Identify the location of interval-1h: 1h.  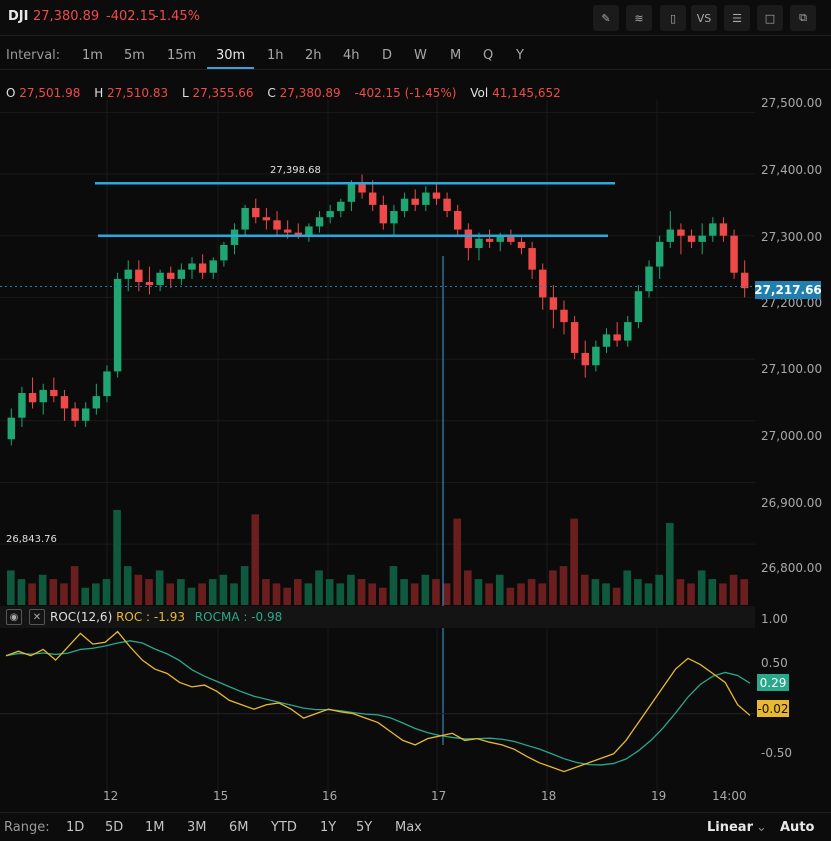
(275, 55).